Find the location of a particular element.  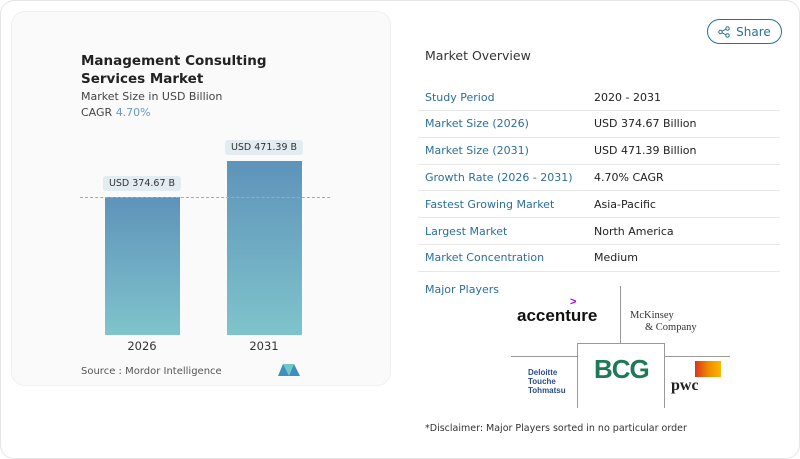

pwc-logo-icon is located at coordinates (708, 369).